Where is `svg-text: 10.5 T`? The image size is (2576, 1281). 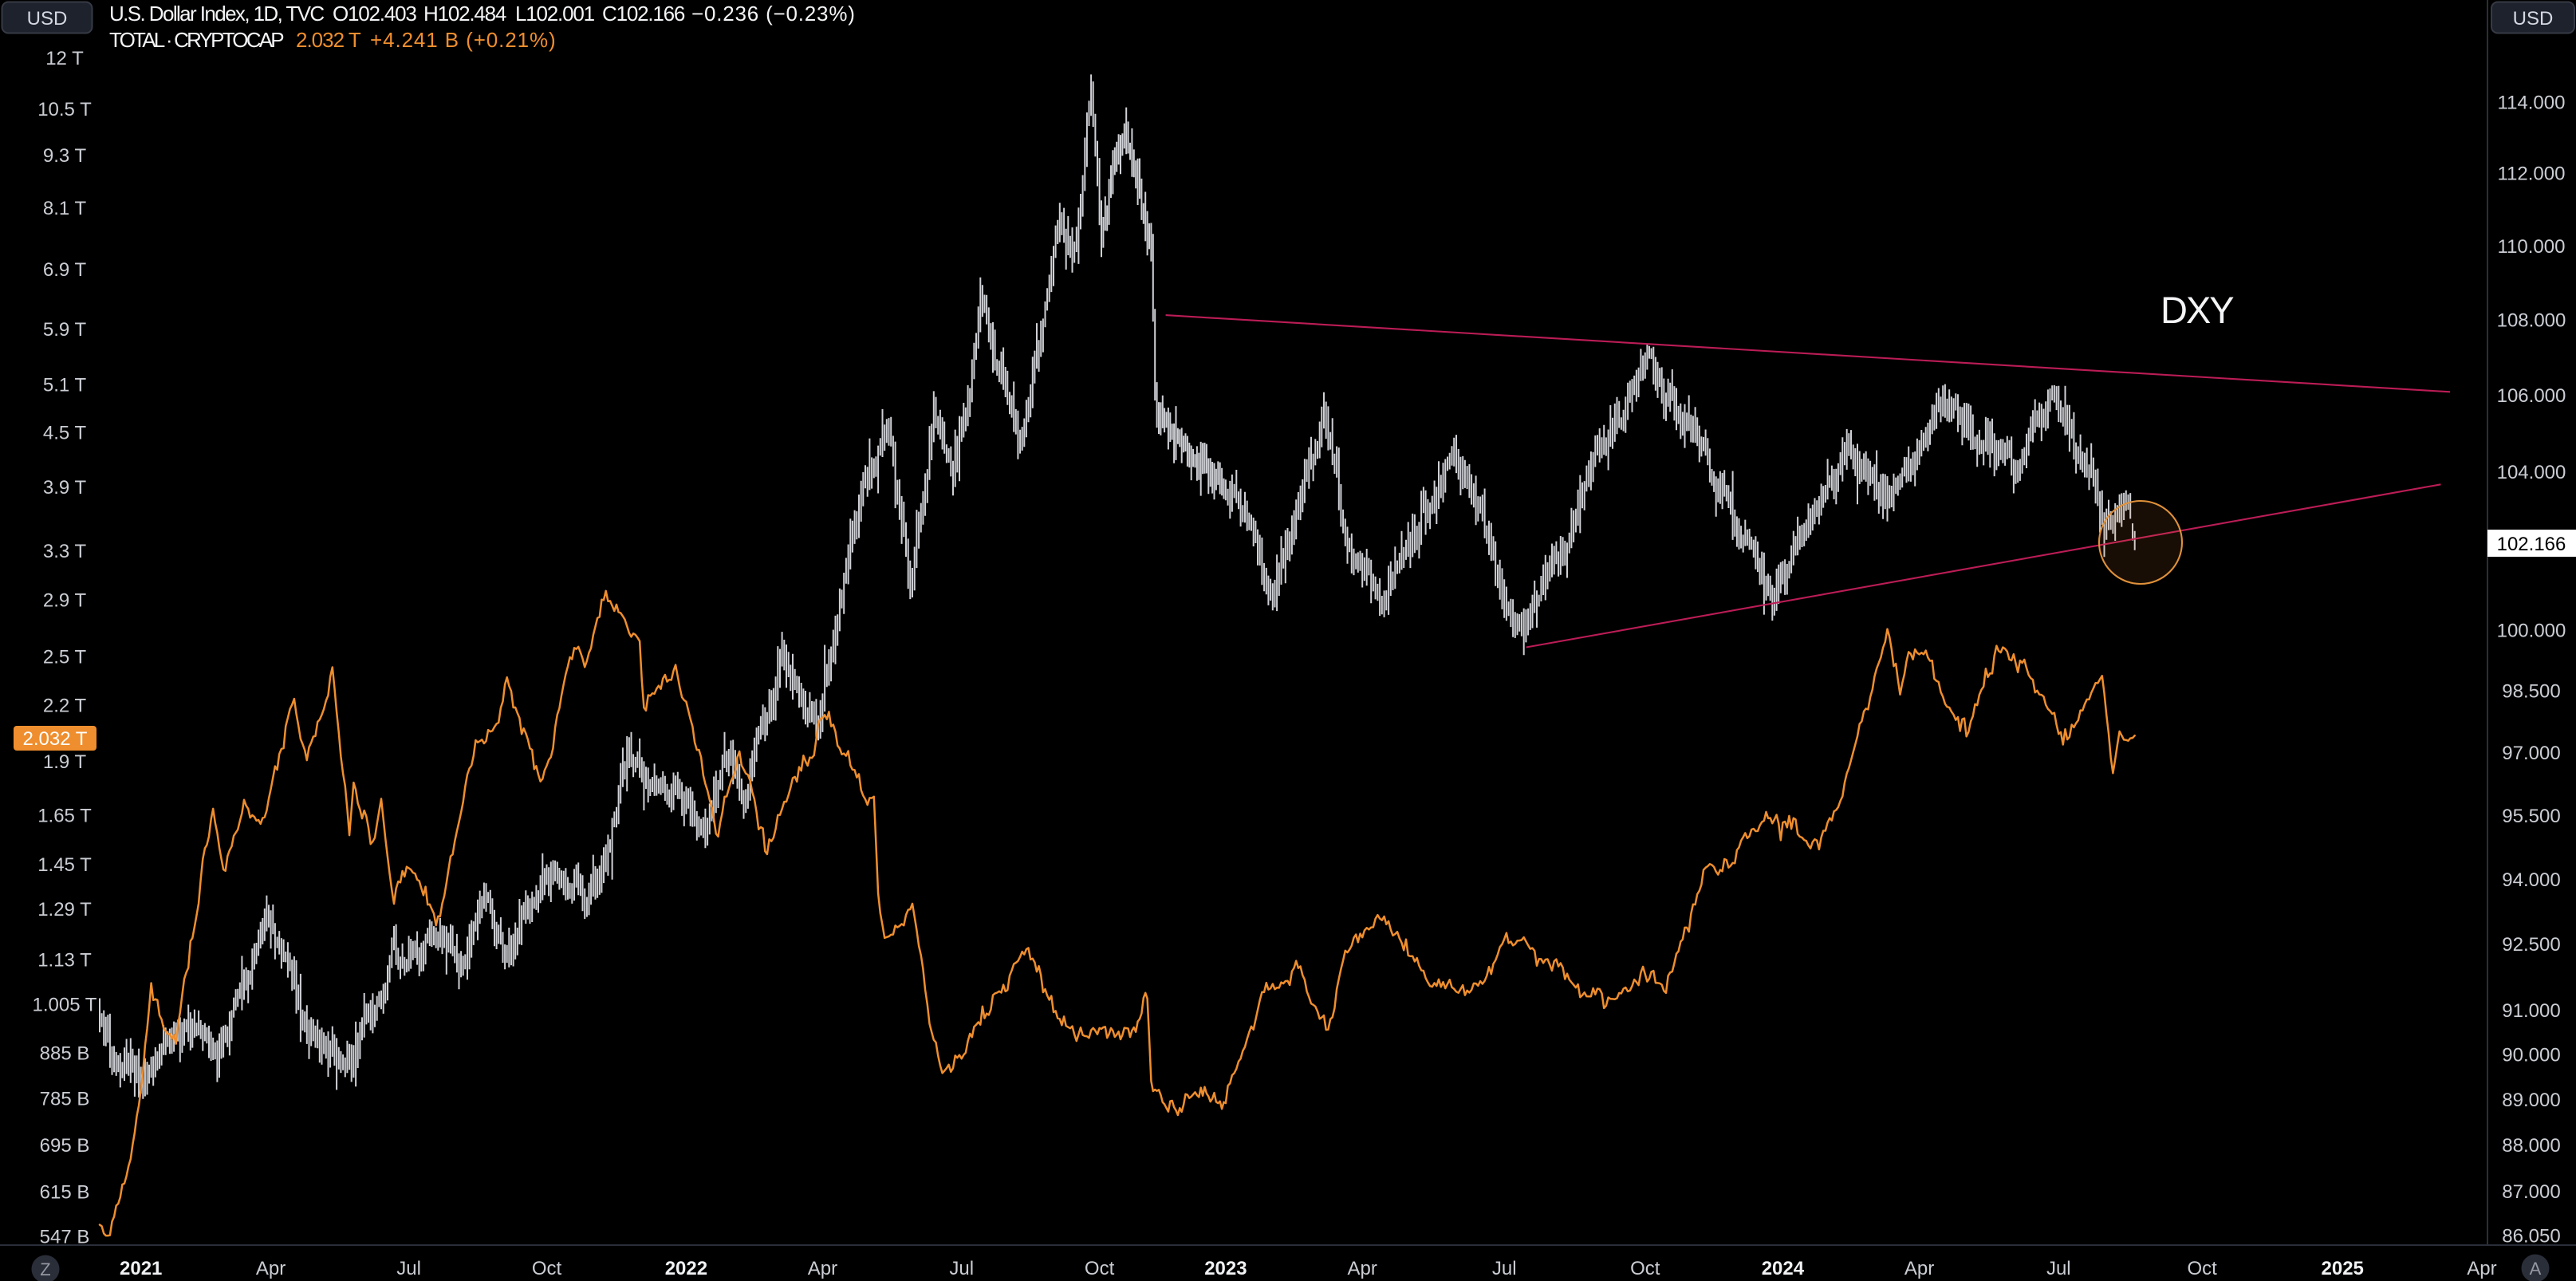 svg-text: 10.5 T is located at coordinates (64, 109).